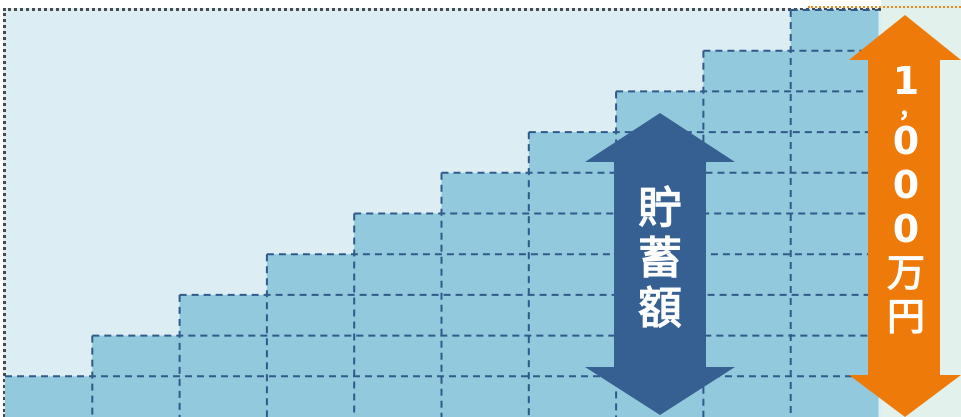 This screenshot has width=961, height=417. I want to click on savings-label: 貯 蓄 額, so click(660, 259).